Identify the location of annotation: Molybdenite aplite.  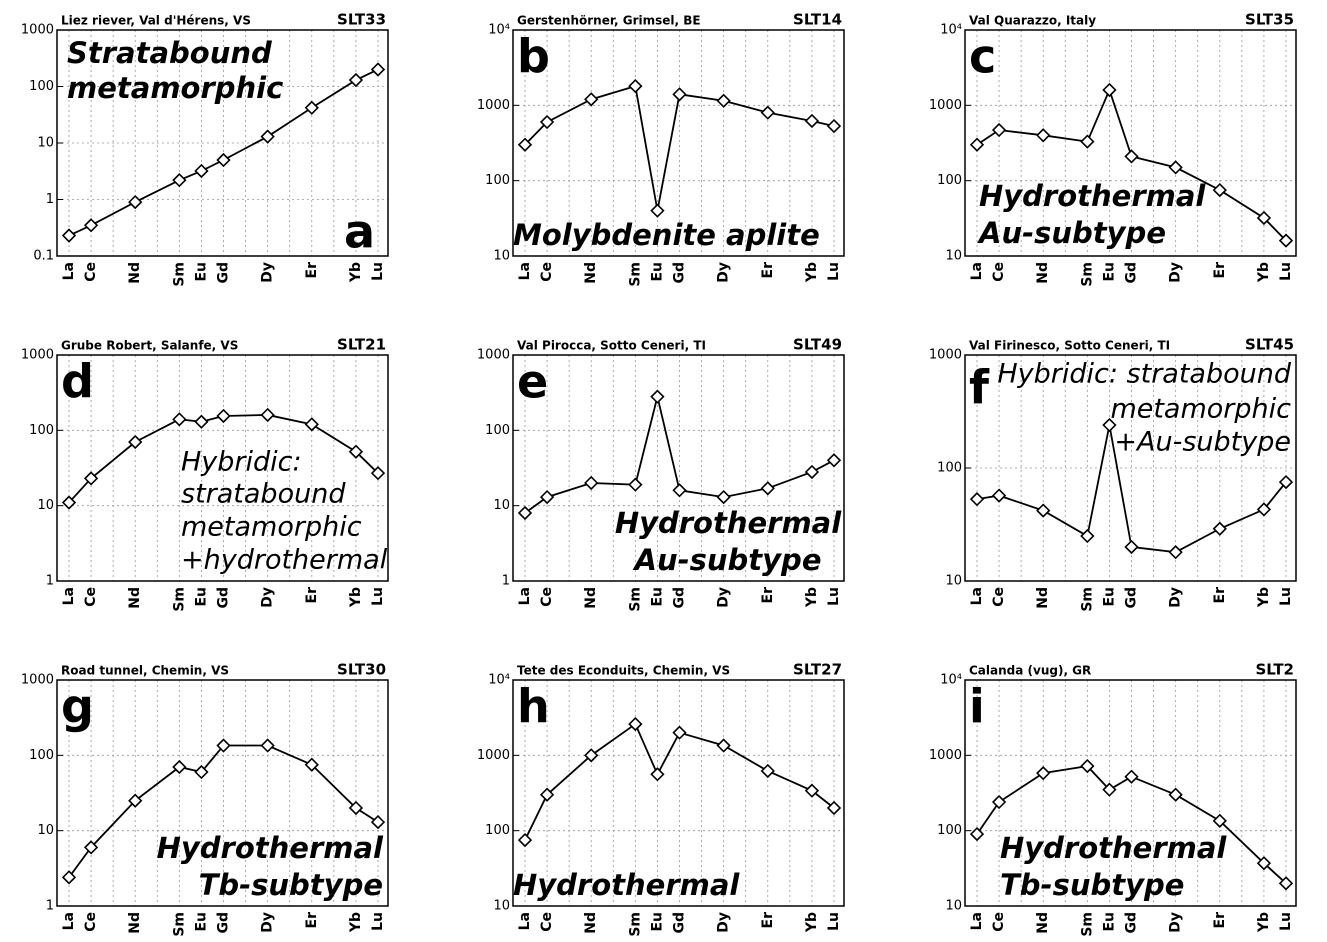
(666, 235).